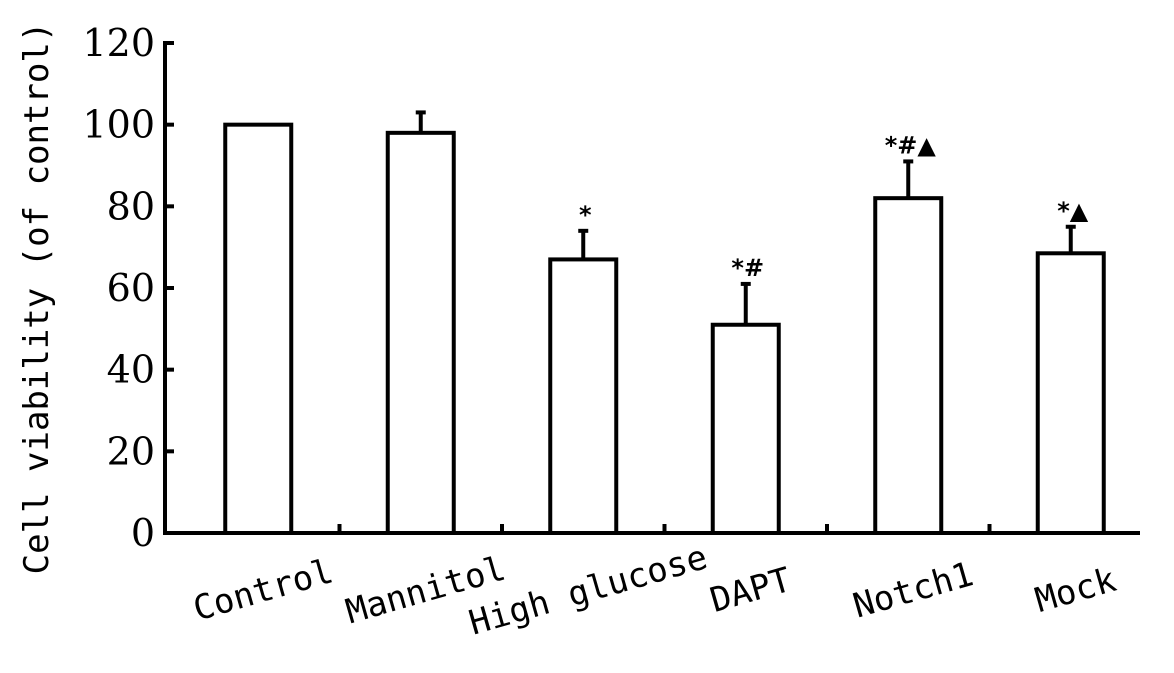 The width and height of the screenshot is (1174, 673). Describe the element at coordinates (583, 396) in the screenshot. I see `bar-high-glucose` at that location.